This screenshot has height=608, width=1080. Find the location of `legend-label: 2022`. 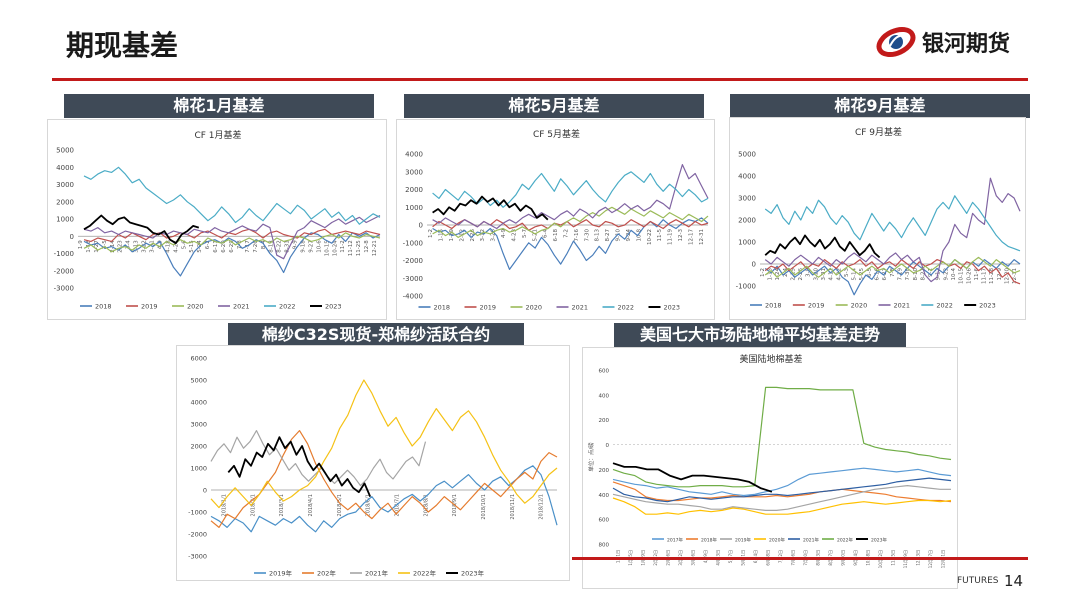

legend-label: 2022 is located at coordinates (626, 308).